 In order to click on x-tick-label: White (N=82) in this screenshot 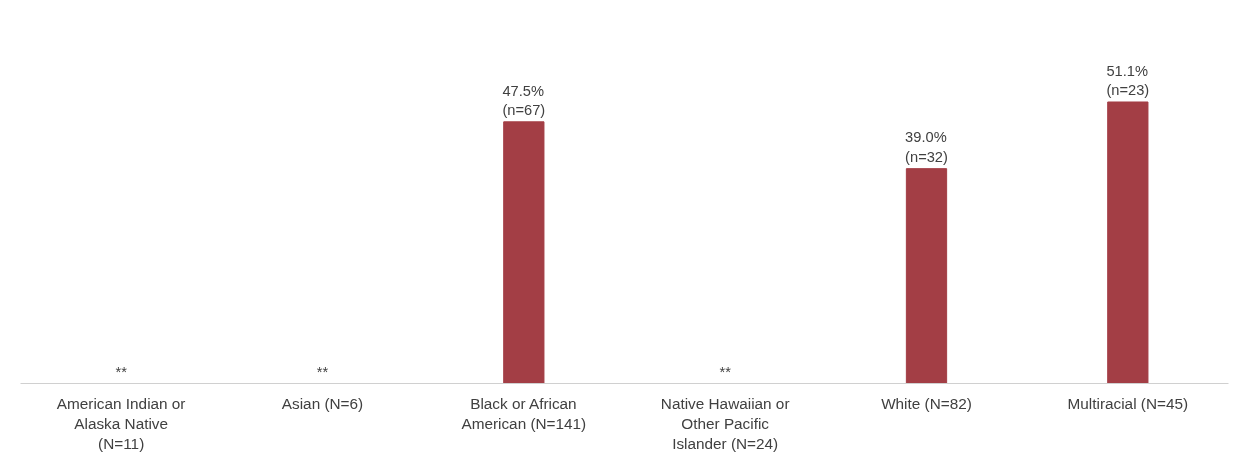, I will do `click(926, 403)`.